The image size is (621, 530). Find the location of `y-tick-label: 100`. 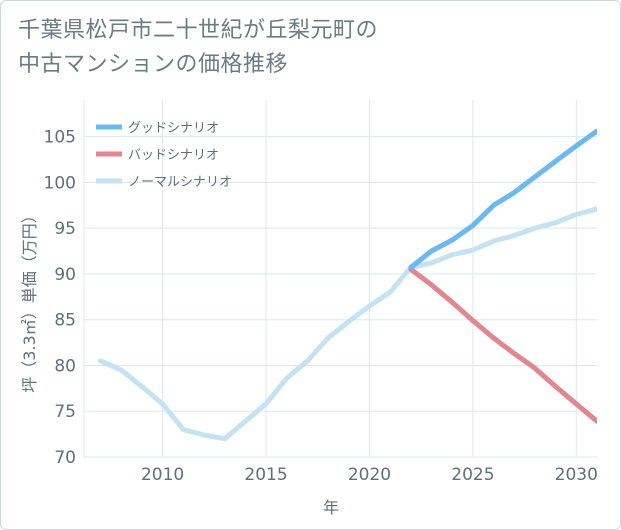

y-tick-label: 100 is located at coordinates (60, 183).